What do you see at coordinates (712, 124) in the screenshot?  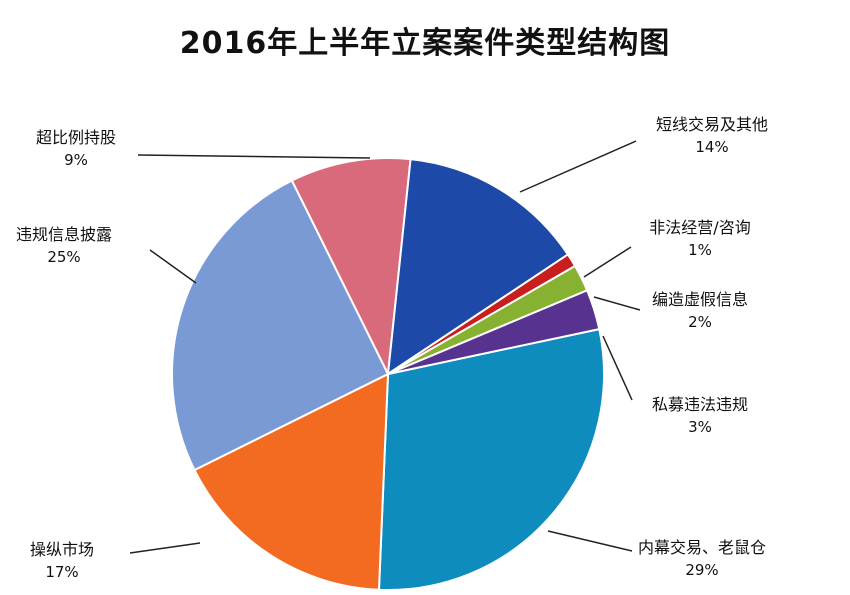 I see `slice-label: 短线交易及其他` at bounding box center [712, 124].